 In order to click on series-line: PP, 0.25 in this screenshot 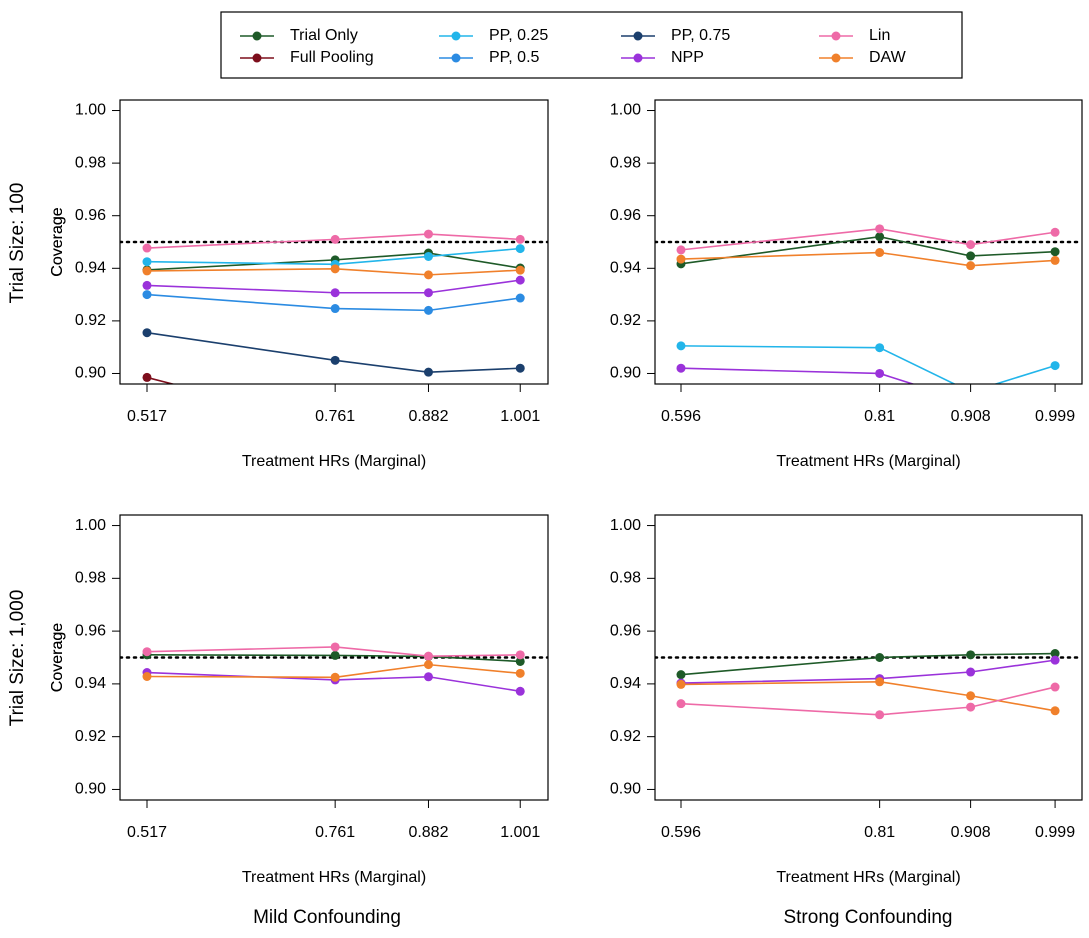, I will do `click(868, 364)`.